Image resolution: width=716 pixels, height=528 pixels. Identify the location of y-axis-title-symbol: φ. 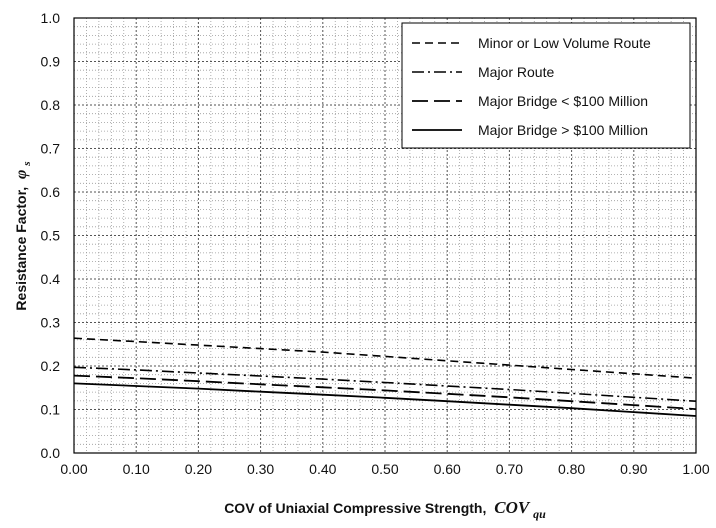
(21, 174).